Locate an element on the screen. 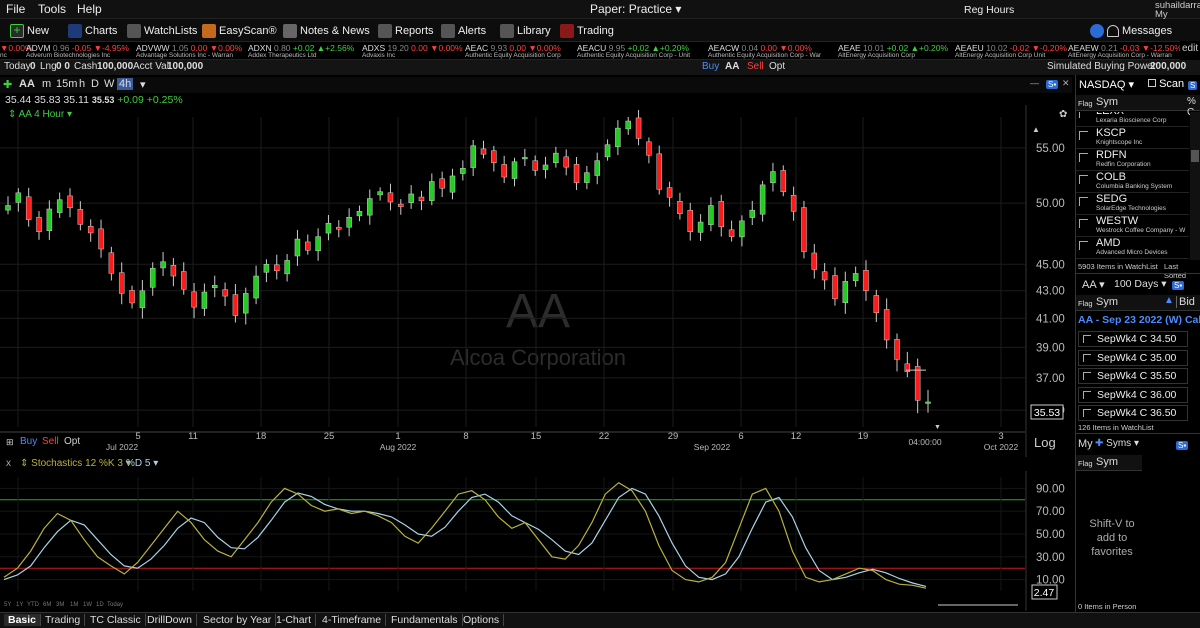 The image size is (1200, 628). palette-icon: ✿ is located at coordinates (1063, 114).